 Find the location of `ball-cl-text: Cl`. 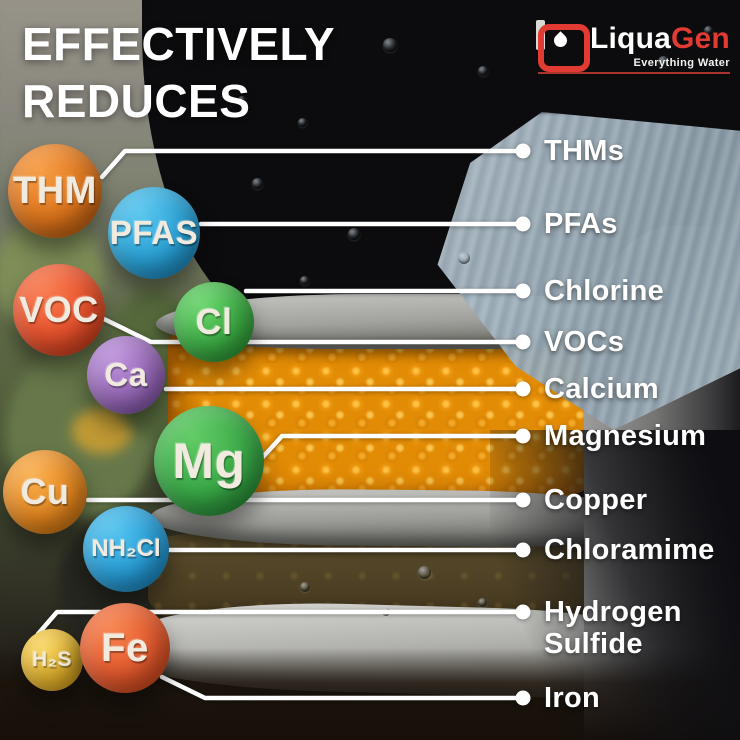

ball-cl-text: Cl is located at coordinates (214, 321).